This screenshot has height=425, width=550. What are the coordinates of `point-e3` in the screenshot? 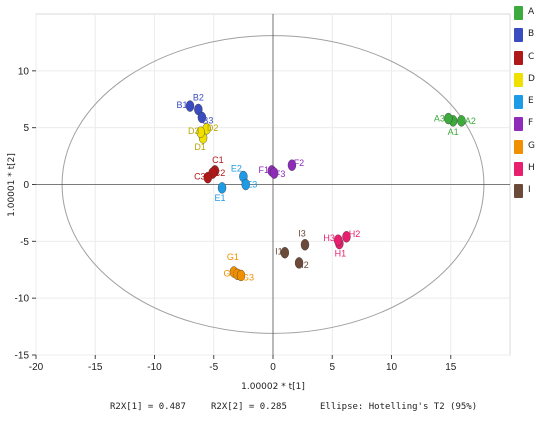 It's located at (245, 184).